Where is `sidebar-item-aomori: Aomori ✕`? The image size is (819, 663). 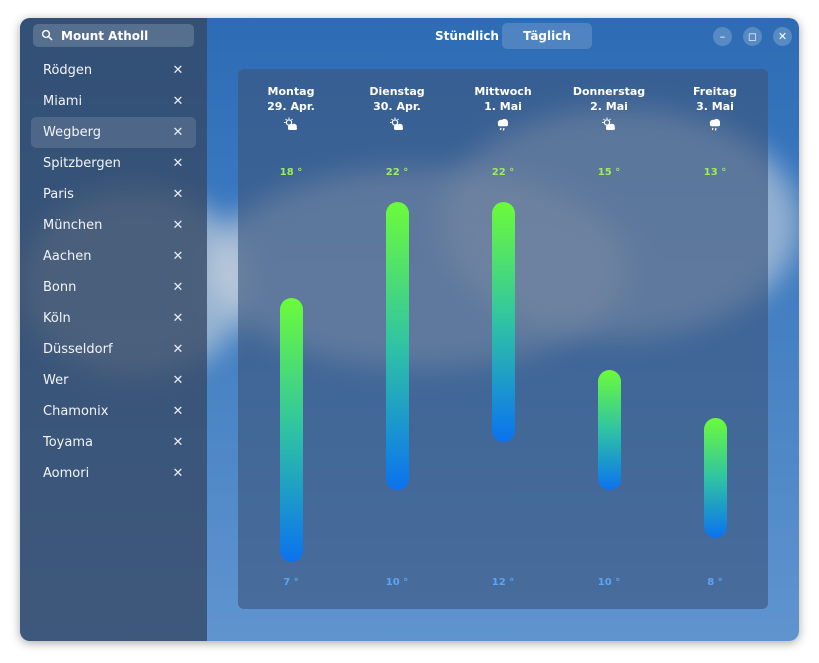 sidebar-item-aomori: Aomori ✕ is located at coordinates (113, 473).